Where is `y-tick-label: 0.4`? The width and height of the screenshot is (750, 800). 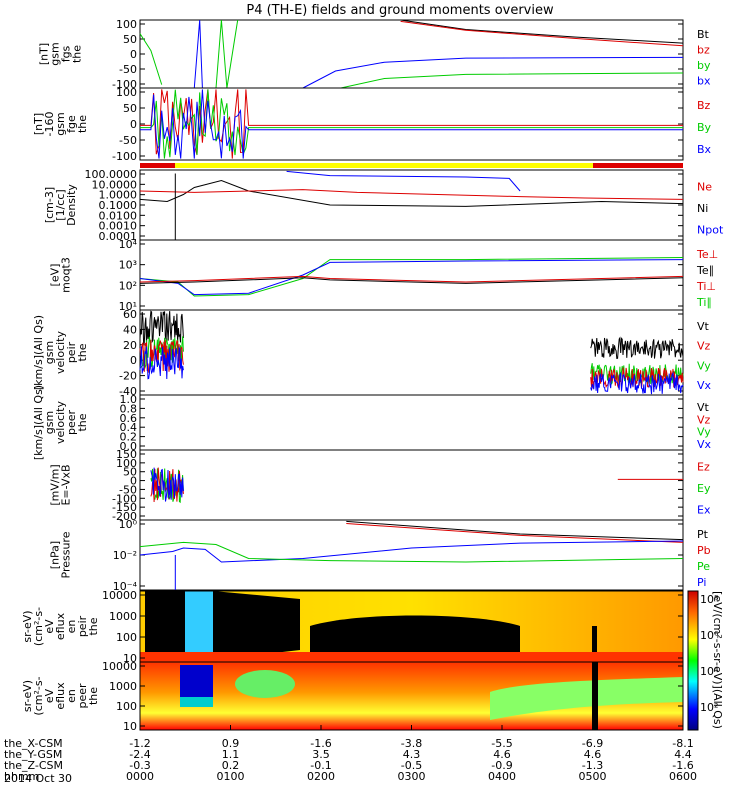 y-tick-label: 0.4 is located at coordinates (129, 427).